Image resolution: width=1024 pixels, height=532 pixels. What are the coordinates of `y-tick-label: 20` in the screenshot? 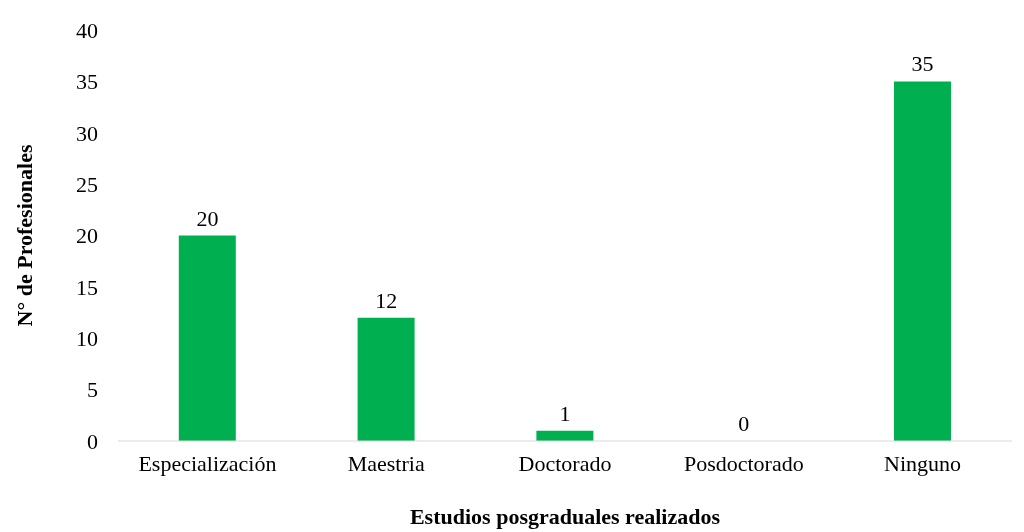 It's located at (87, 236).